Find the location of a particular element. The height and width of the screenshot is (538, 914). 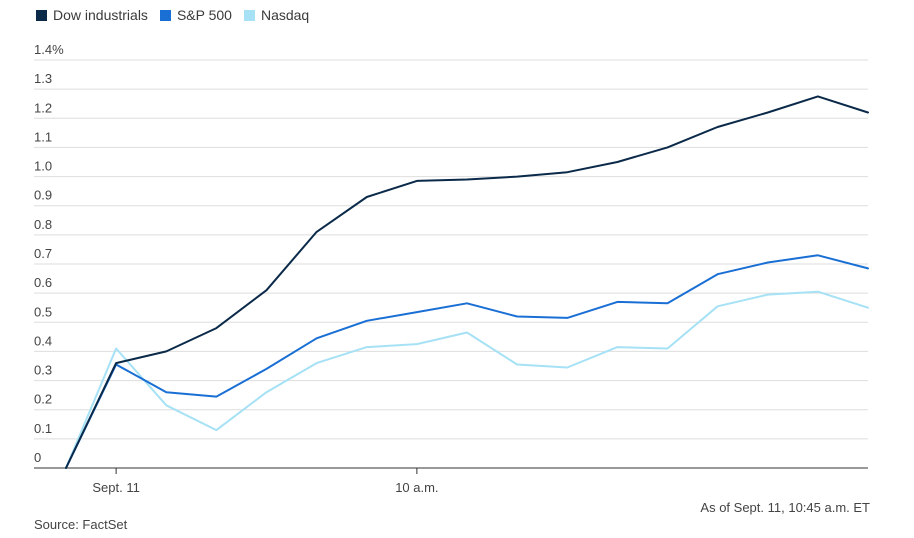

x-tick-label: Sept. 11 is located at coordinates (115, 487).